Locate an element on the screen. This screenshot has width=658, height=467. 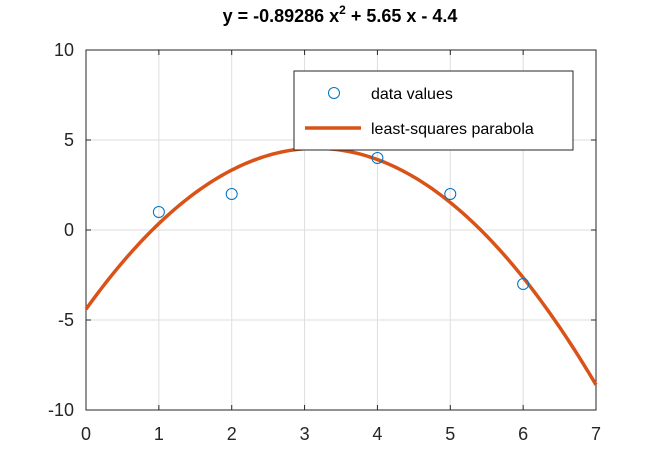
chart-title: y = -0.89286 x2 + 5.65 x - 4.4 is located at coordinates (340, 14).